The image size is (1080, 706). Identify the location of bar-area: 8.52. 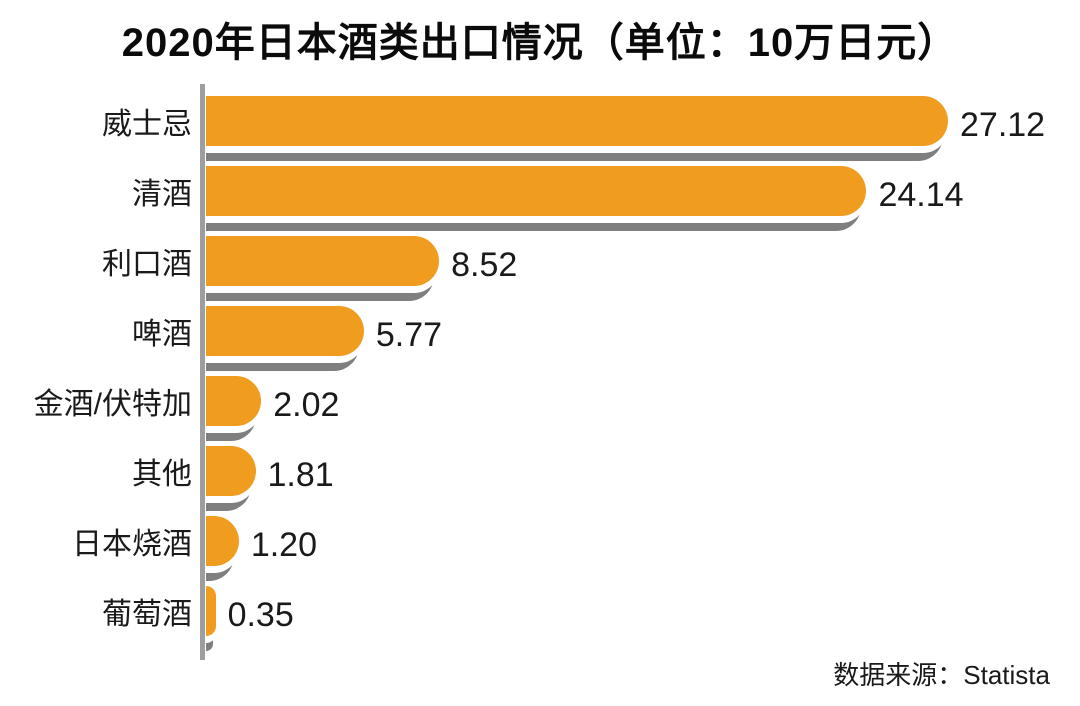
(361, 269).